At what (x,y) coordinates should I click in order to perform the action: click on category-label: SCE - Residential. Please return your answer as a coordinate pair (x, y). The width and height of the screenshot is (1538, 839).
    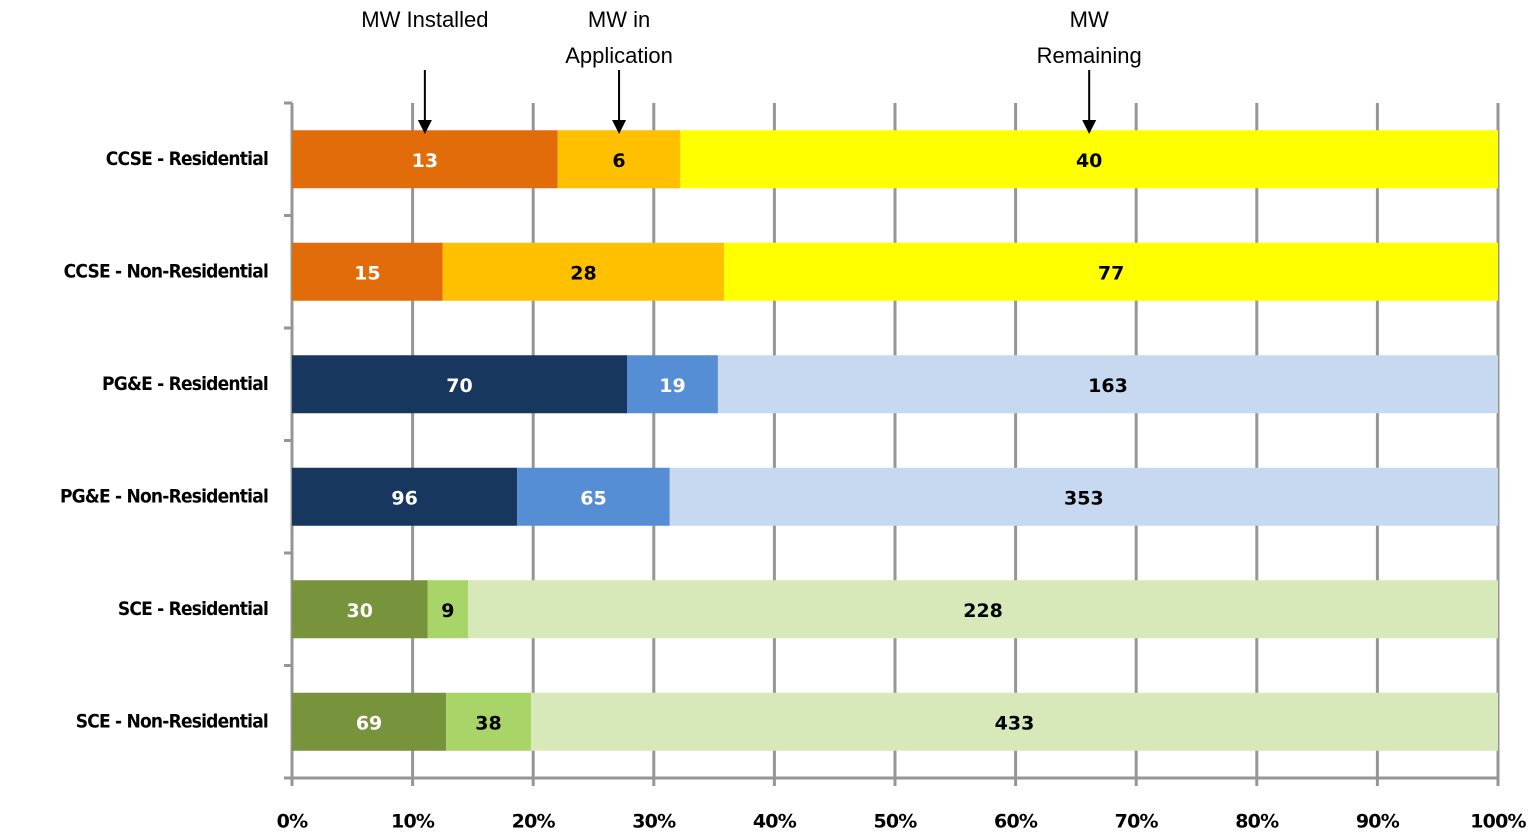
    Looking at the image, I should click on (193, 609).